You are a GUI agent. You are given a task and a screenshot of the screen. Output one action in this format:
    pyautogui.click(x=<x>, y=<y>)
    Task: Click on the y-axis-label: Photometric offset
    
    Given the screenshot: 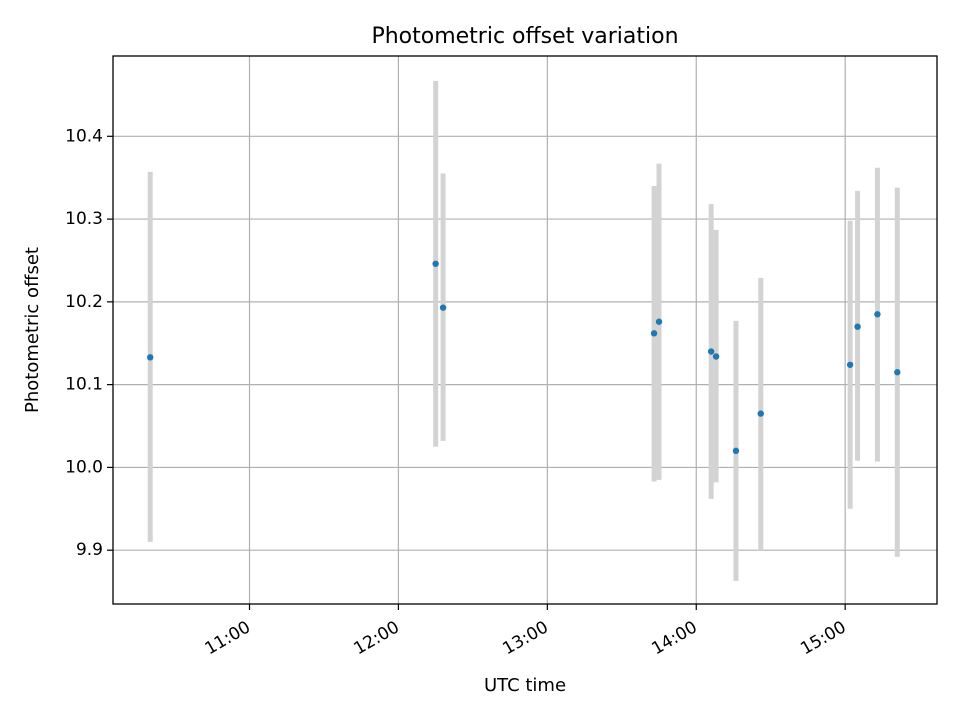 What is the action you would take?
    pyautogui.click(x=32, y=330)
    